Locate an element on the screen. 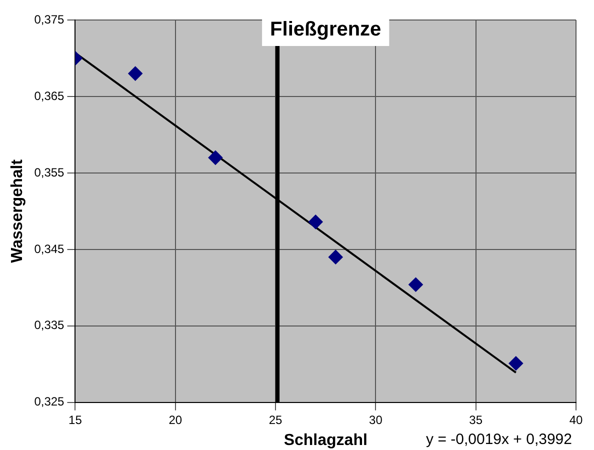 The width and height of the screenshot is (594, 450). y-axis-title: Wassergehalt is located at coordinates (17, 210).